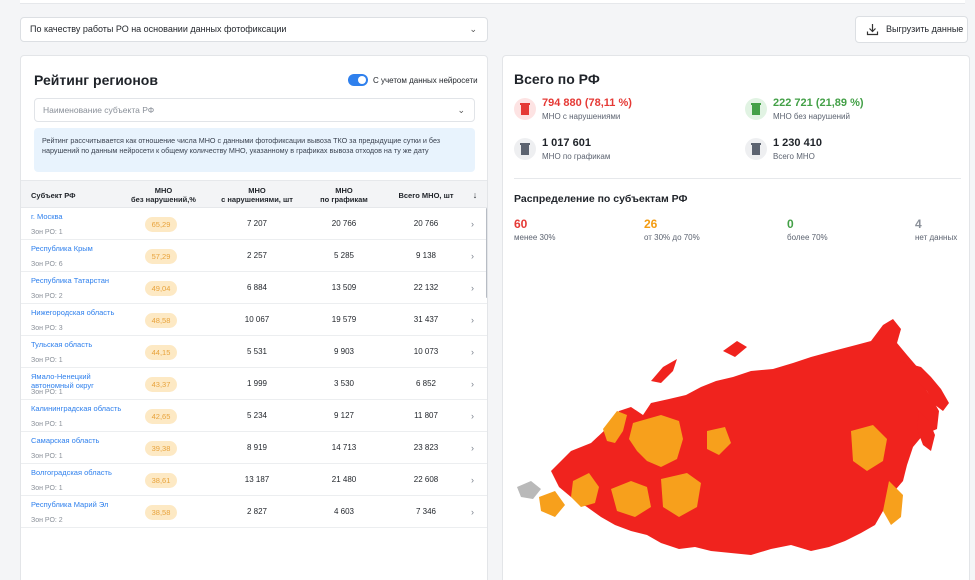 This screenshot has width=975, height=580. I want to click on pct-badge: 48,58, so click(161, 320).